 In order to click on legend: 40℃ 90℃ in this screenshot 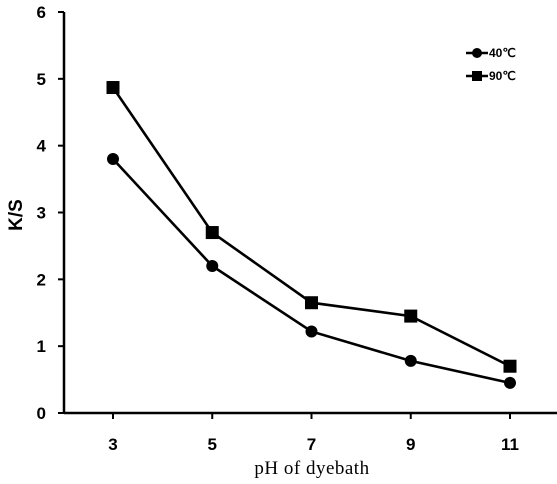, I will do `click(491, 64)`.